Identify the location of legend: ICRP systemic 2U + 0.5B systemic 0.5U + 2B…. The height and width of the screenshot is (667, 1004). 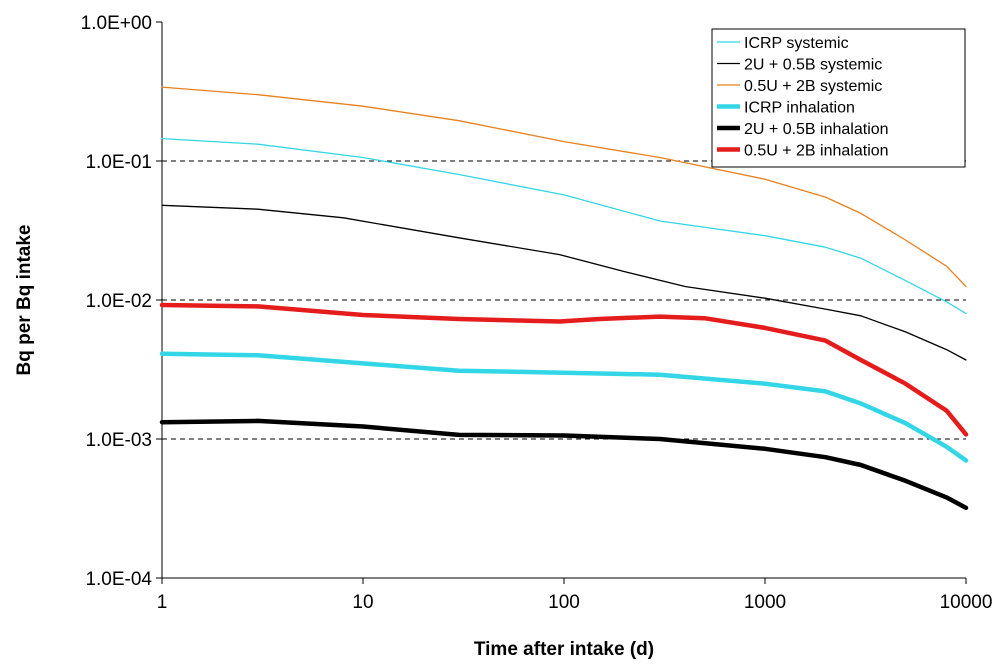
(838, 98).